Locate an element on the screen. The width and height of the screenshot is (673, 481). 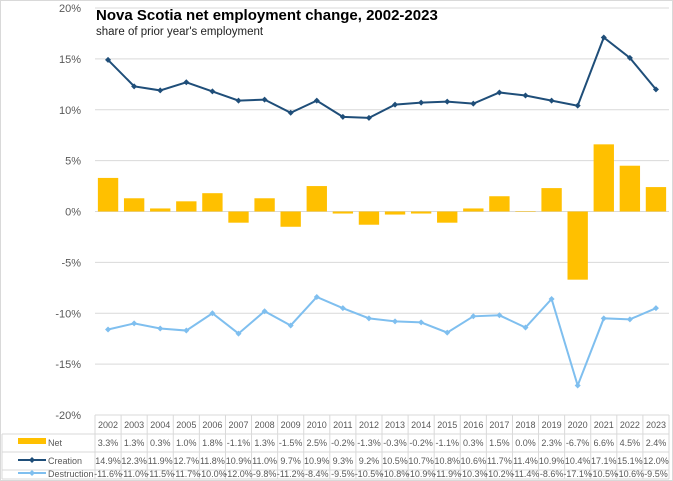
x-tick-label: 2021 is located at coordinates (604, 425).